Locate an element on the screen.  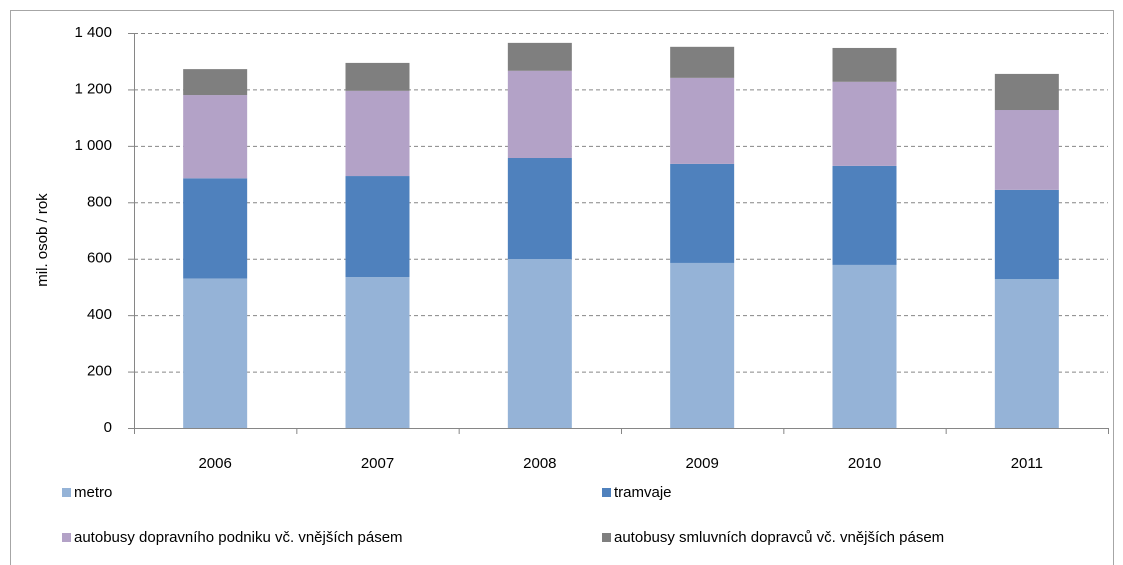
x-tick-label: 2010 is located at coordinates (864, 463).